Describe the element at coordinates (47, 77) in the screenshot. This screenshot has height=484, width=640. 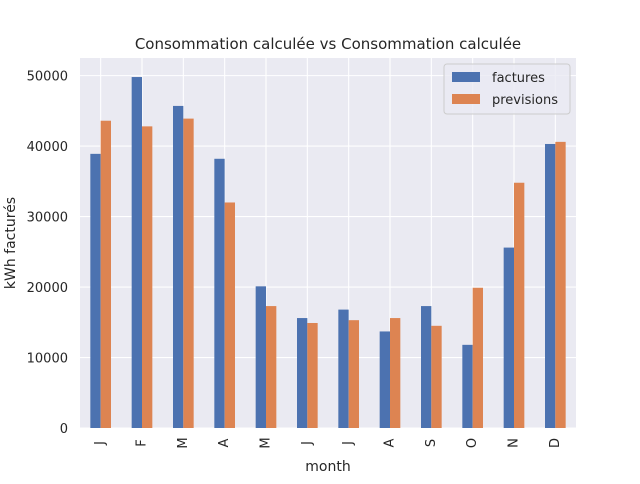
I see `y-tick-label: 50000` at that location.